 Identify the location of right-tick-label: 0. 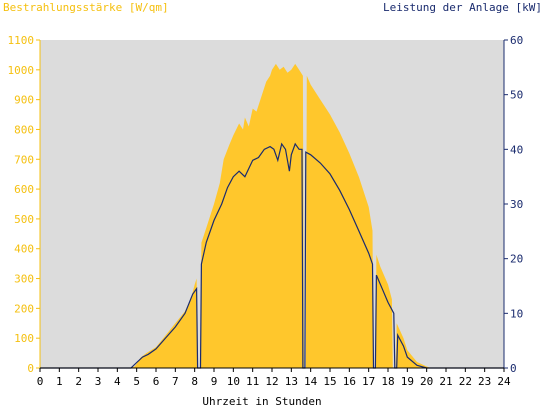
(513, 368).